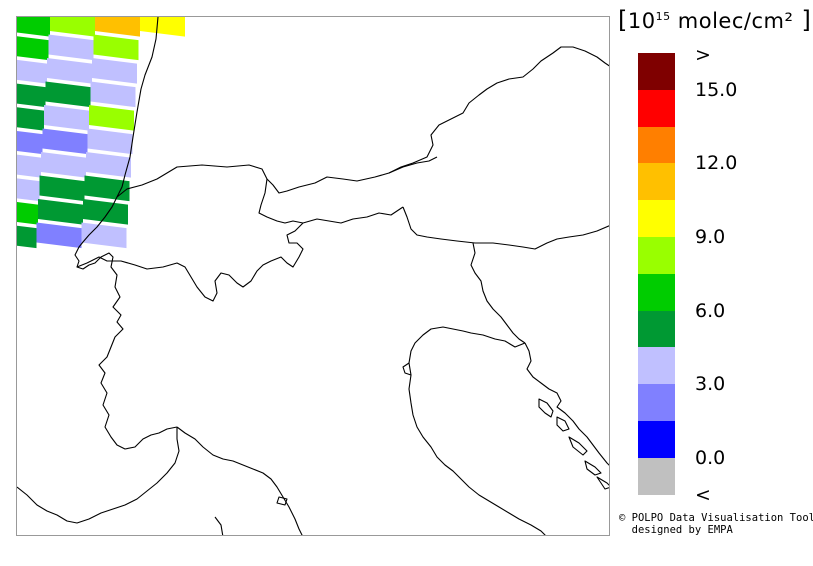 The height and width of the screenshot is (566, 813). I want to click on scale-tick-label: 9.0, so click(710, 237).